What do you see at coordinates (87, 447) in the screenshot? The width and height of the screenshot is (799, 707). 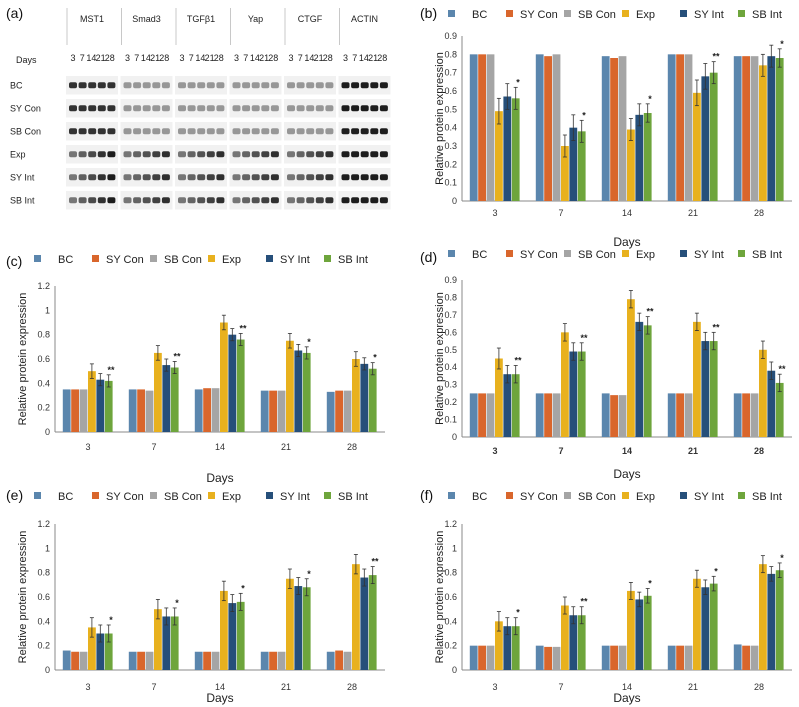 I see `x-tick-label: 3` at bounding box center [87, 447].